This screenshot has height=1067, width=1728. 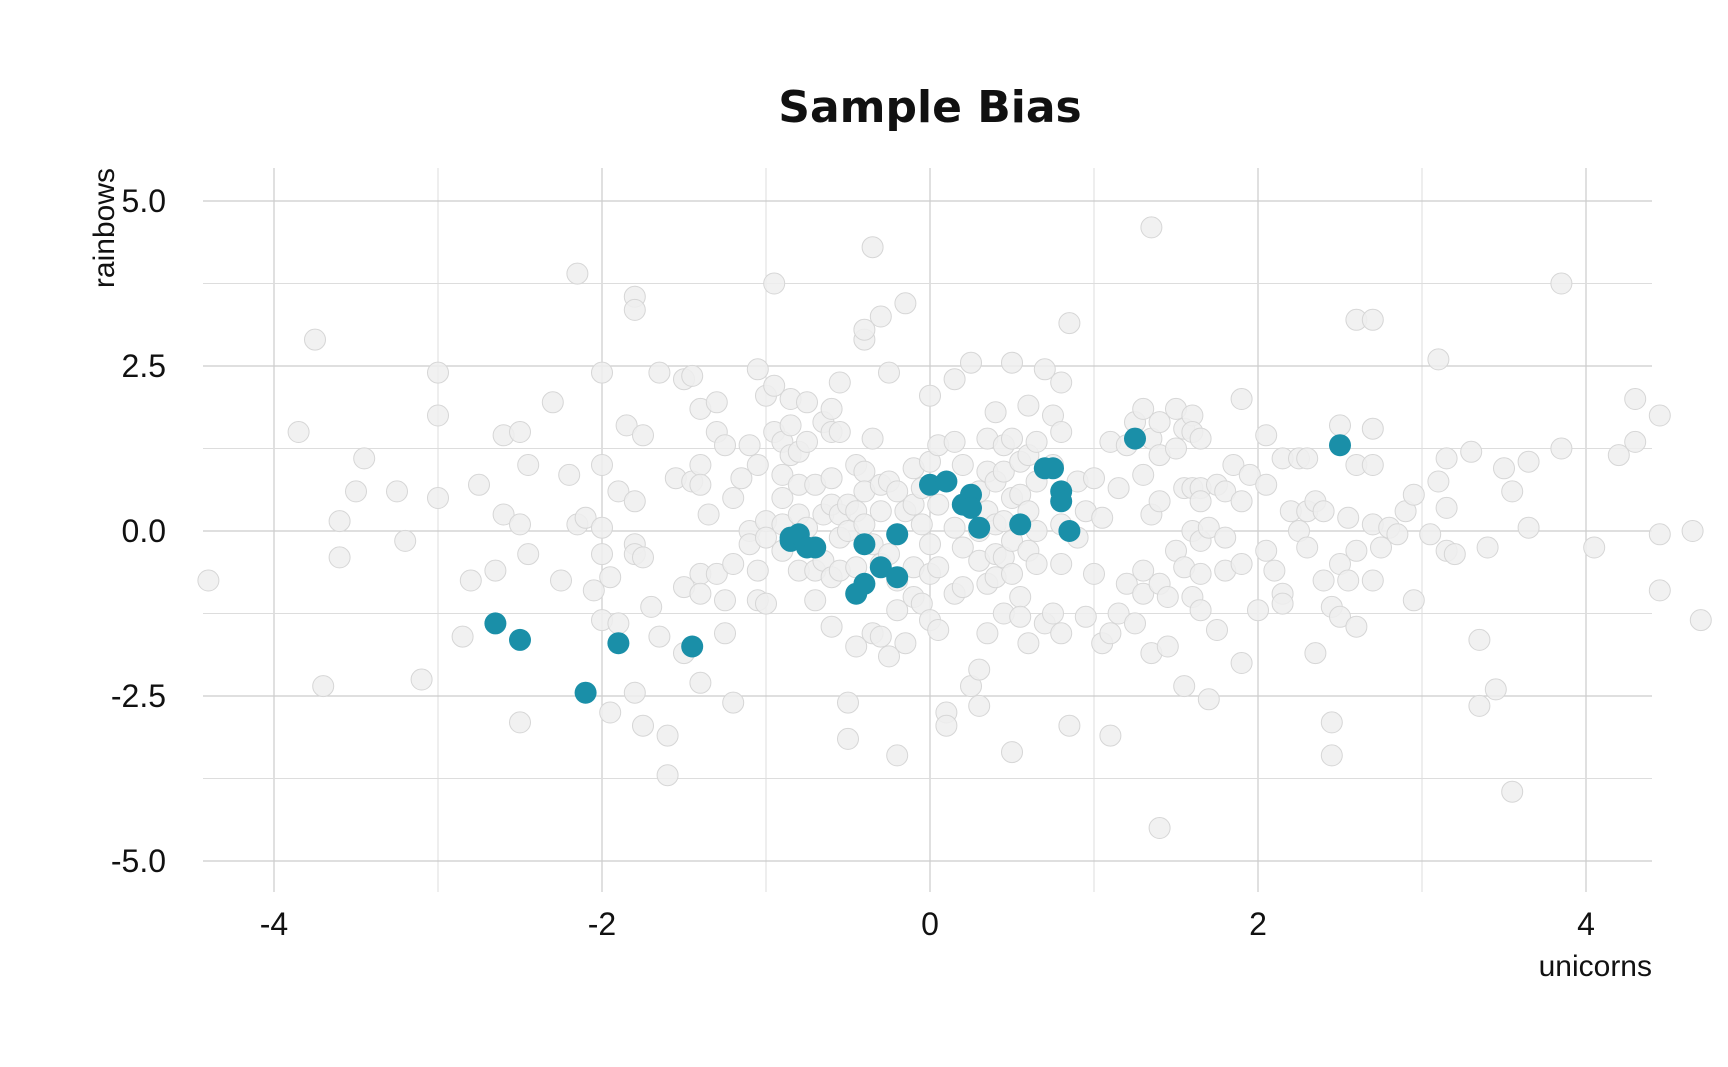 What do you see at coordinates (144, 531) in the screenshot?
I see `y-tick-label: 0.0` at bounding box center [144, 531].